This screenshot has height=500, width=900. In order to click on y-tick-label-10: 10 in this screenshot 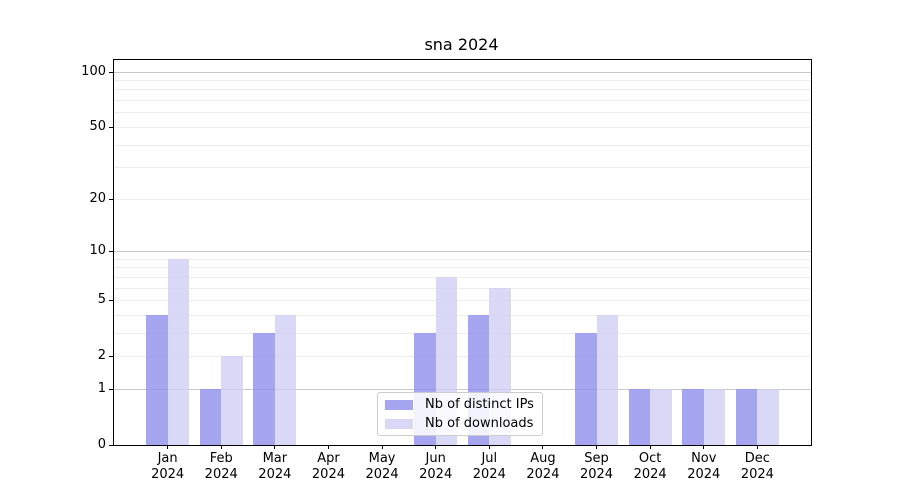, I will do `click(97, 250)`.